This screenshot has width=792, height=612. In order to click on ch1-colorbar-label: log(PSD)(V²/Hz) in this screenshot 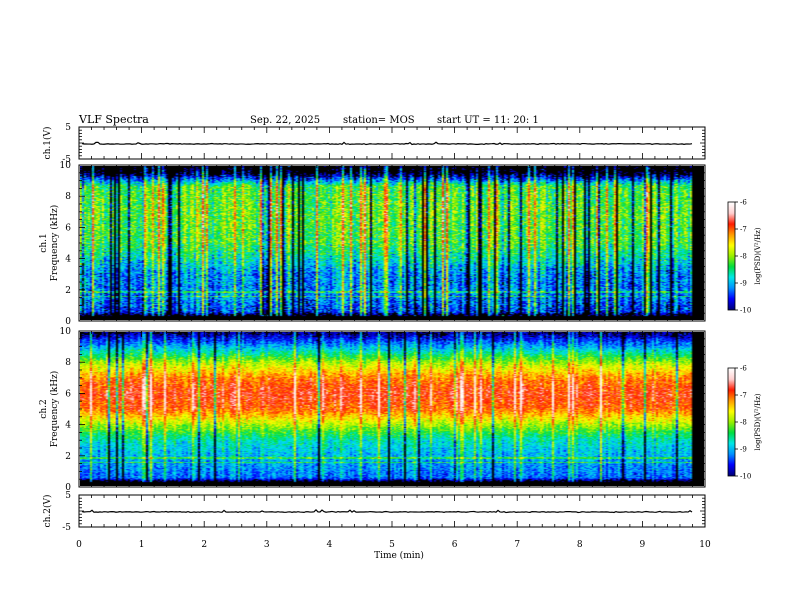, I will do `click(758, 255)`.